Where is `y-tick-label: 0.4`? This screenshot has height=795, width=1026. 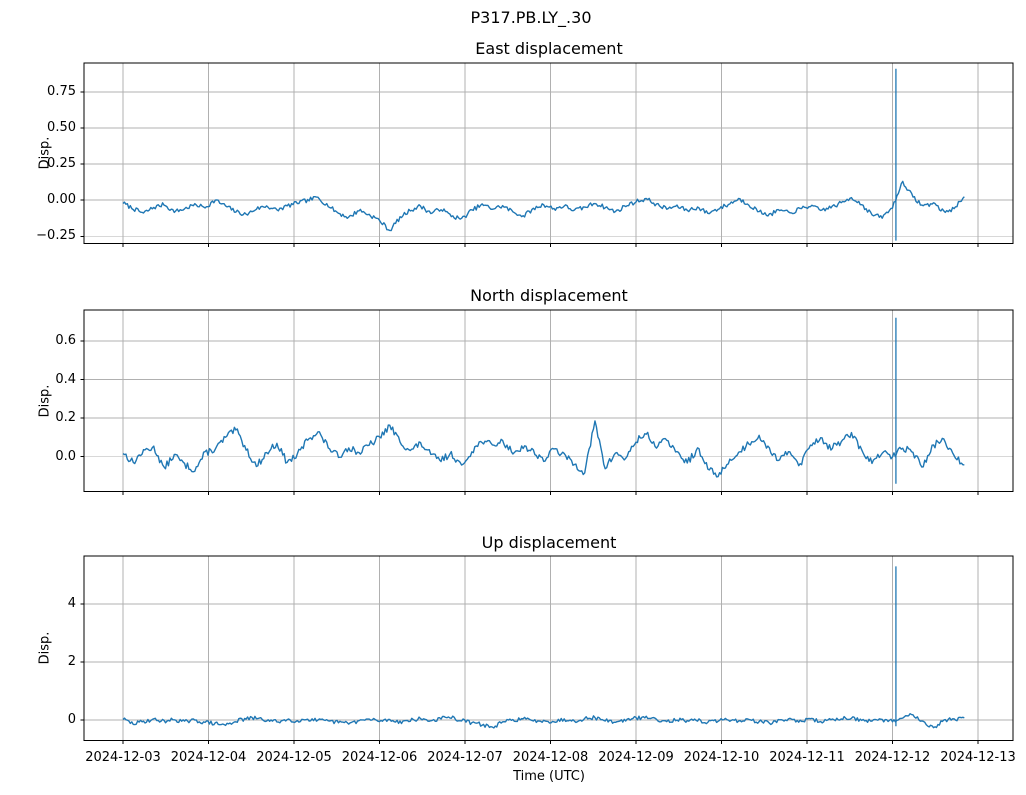
y-tick-label: 0.4 is located at coordinates (65, 379).